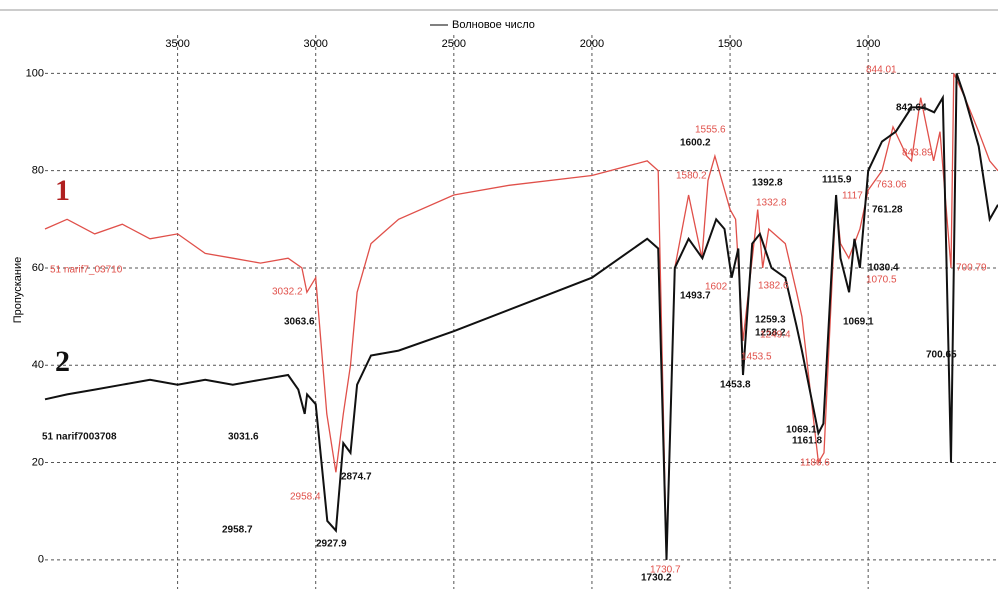 The height and width of the screenshot is (589, 998). I want to click on x-axis-label: Волновое число, so click(493, 25).